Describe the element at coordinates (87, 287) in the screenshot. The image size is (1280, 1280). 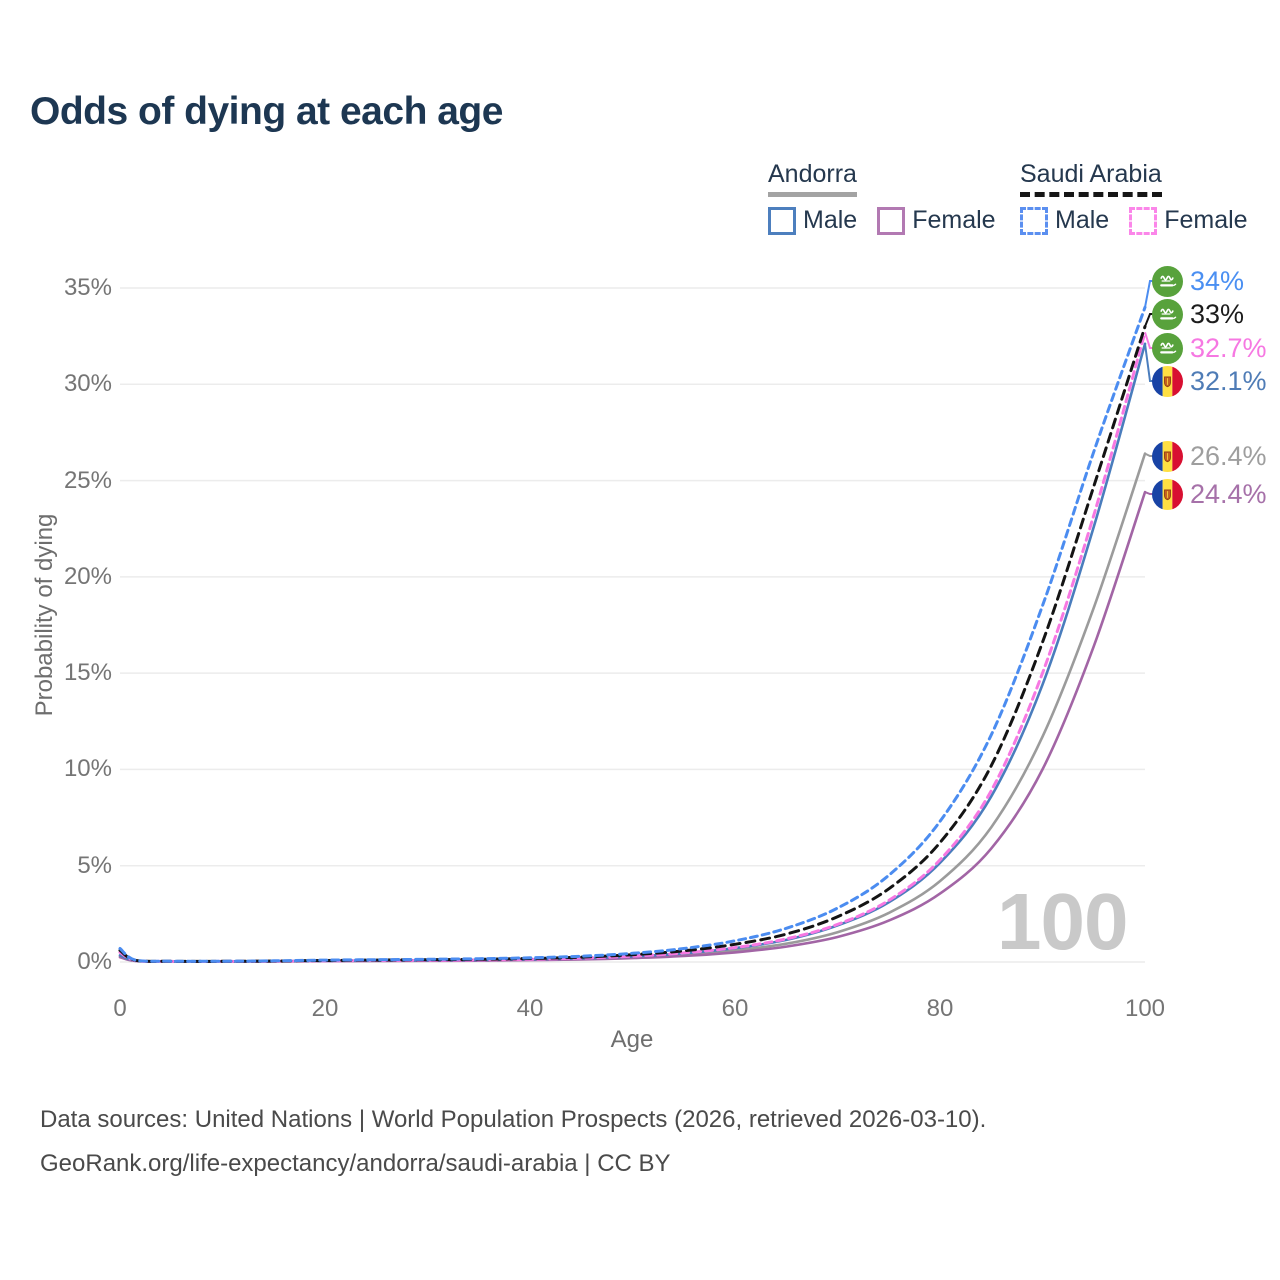
I see `y-tick-label: 35%` at that location.